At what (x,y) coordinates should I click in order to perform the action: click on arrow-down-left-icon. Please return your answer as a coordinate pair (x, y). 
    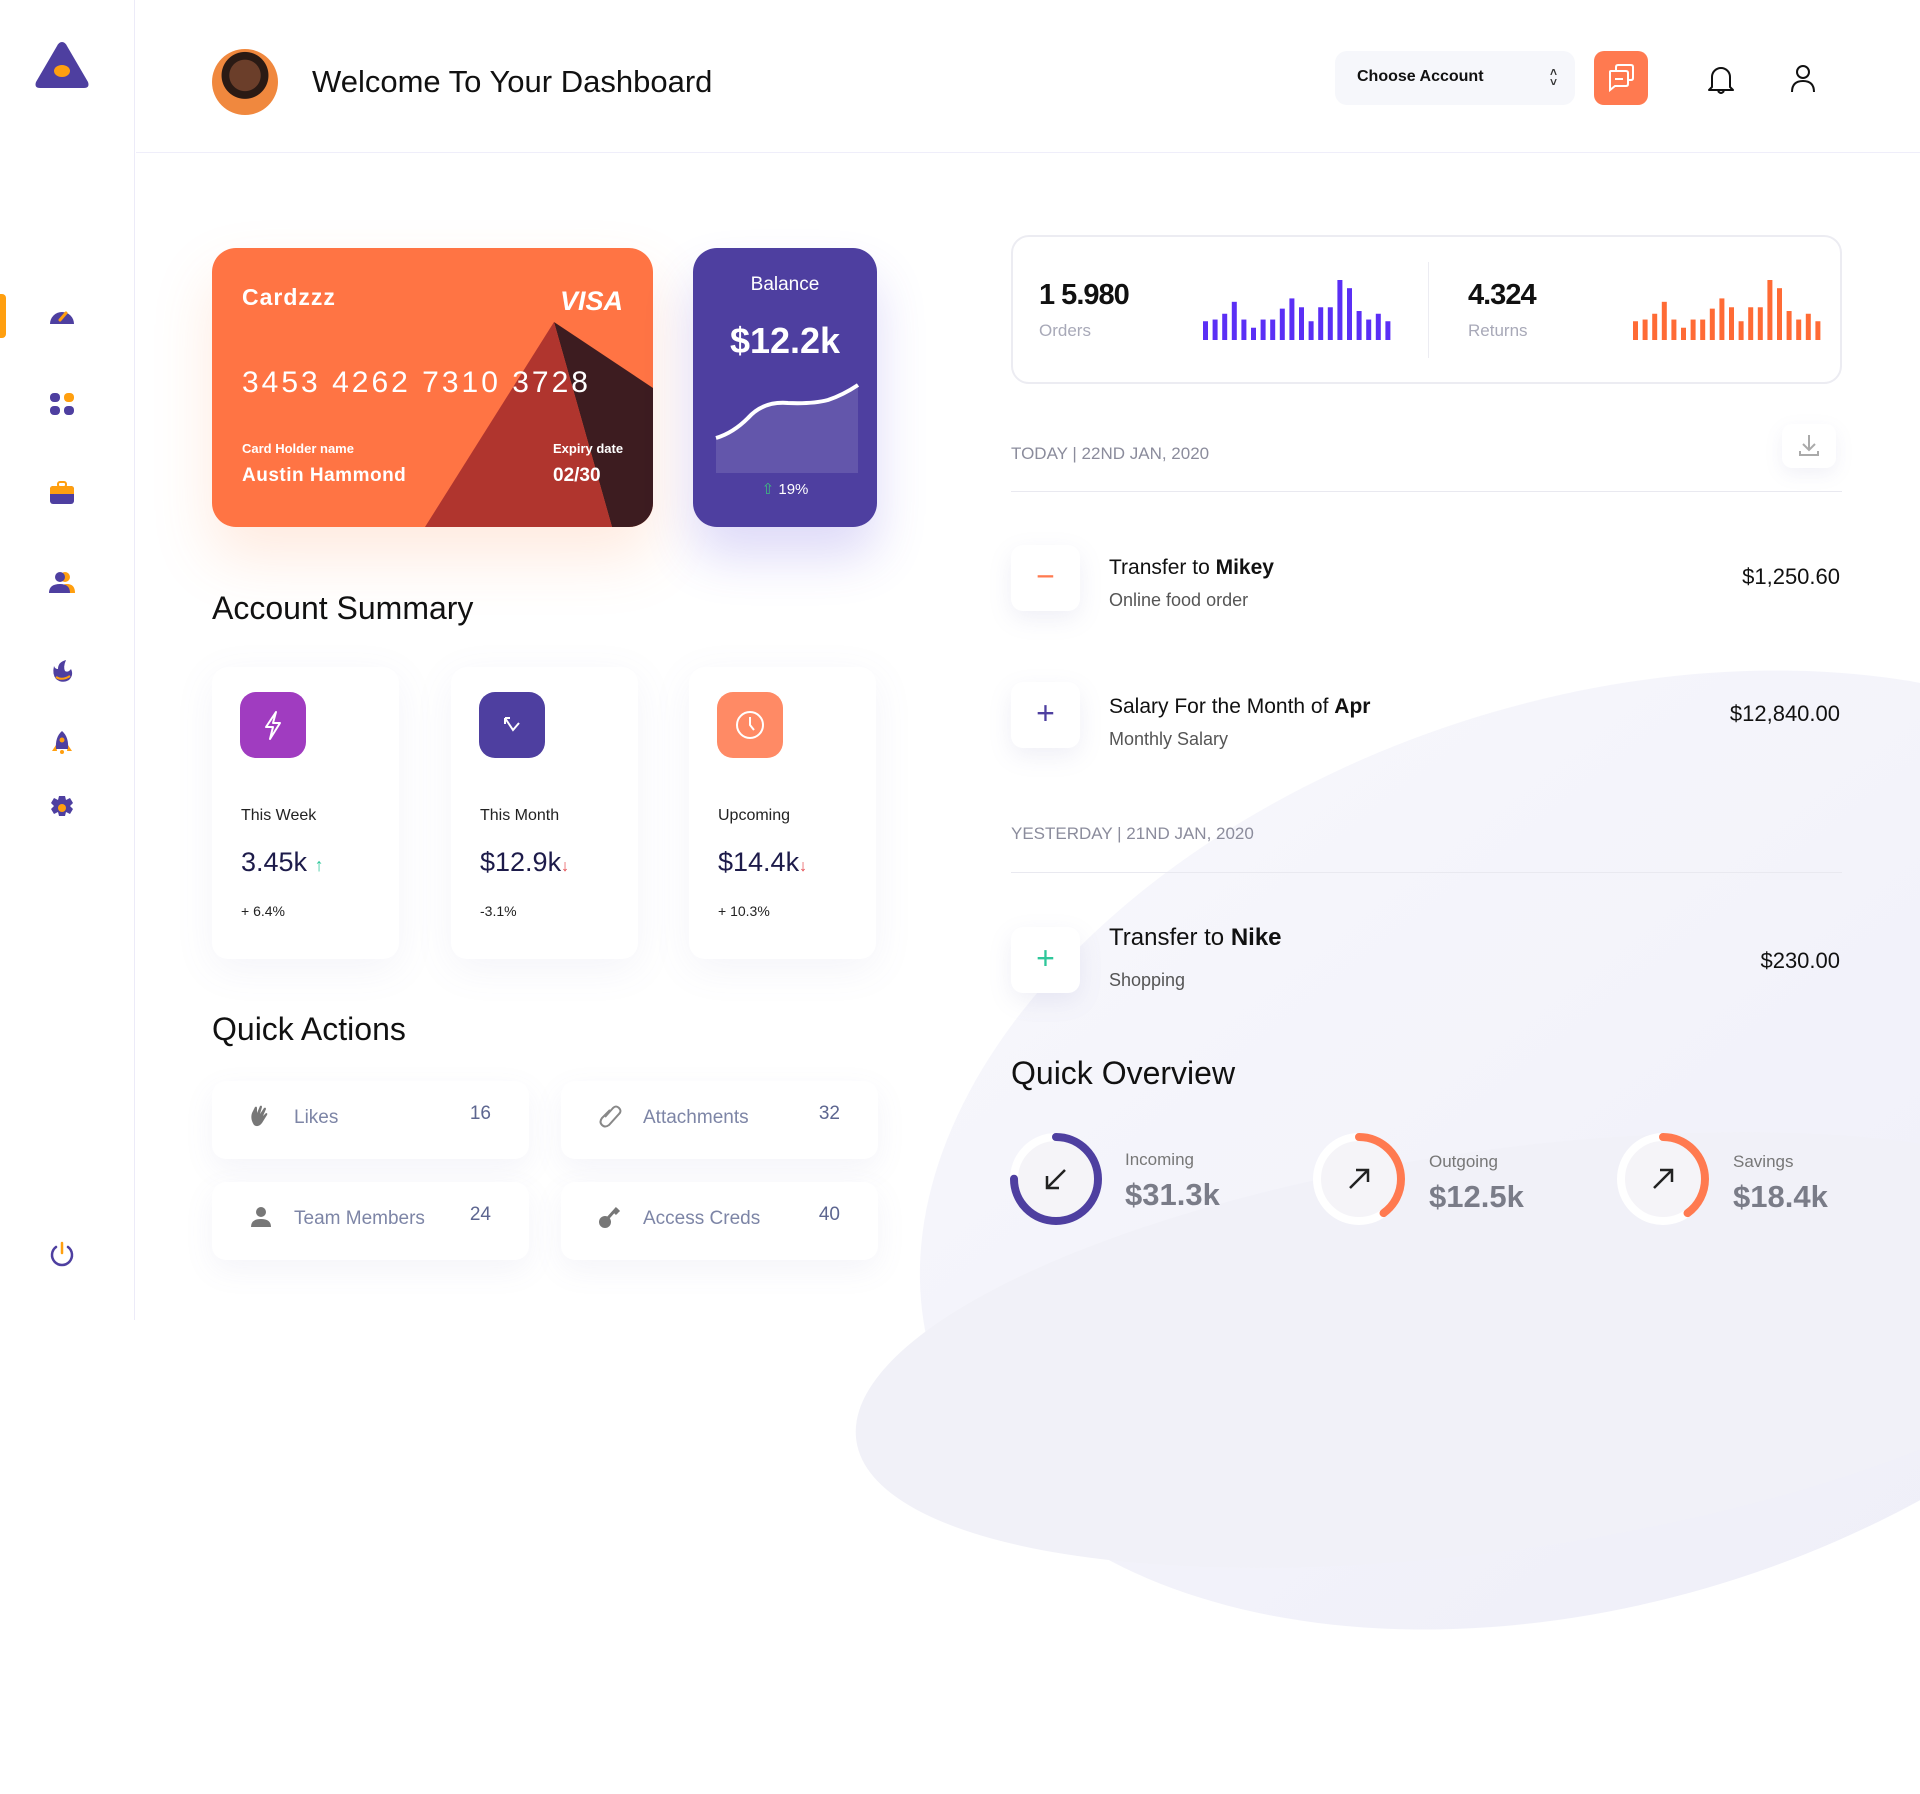
    Looking at the image, I should click on (1055, 1179).